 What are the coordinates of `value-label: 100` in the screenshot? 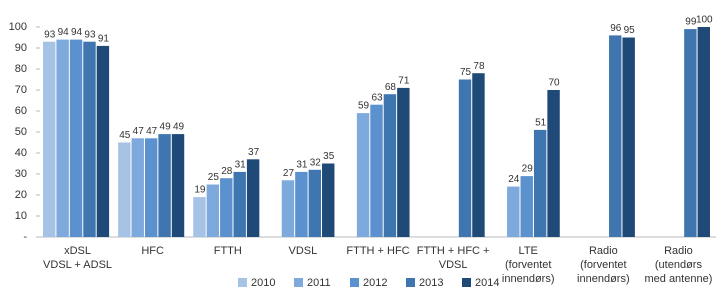 It's located at (704, 20).